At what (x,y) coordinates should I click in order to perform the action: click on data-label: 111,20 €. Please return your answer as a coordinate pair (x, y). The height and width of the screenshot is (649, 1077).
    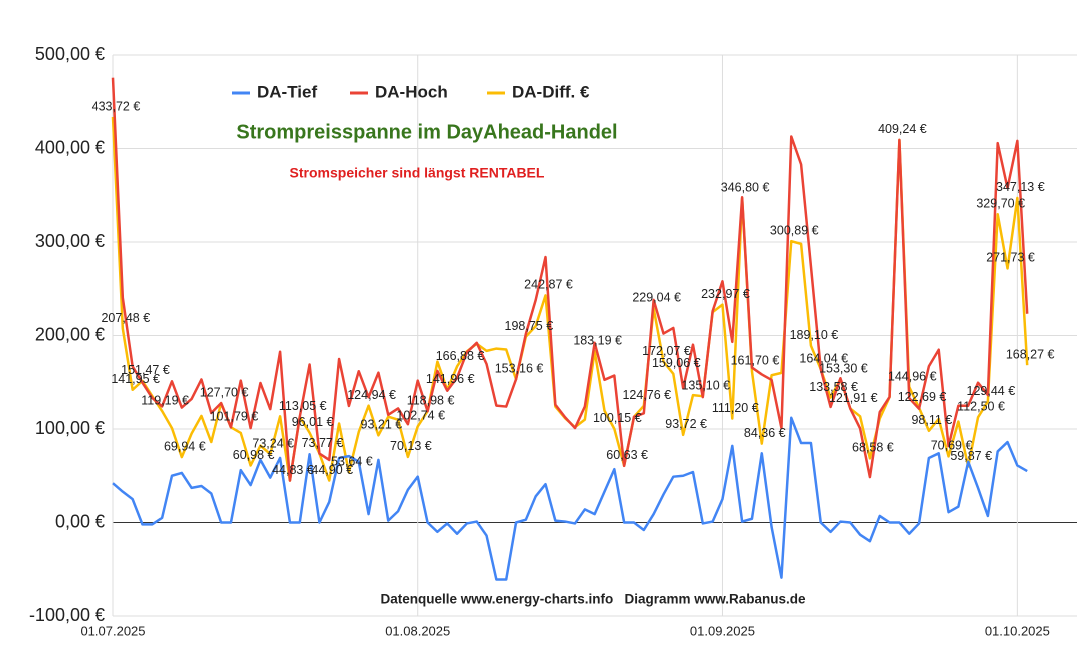
    Looking at the image, I should click on (735, 408).